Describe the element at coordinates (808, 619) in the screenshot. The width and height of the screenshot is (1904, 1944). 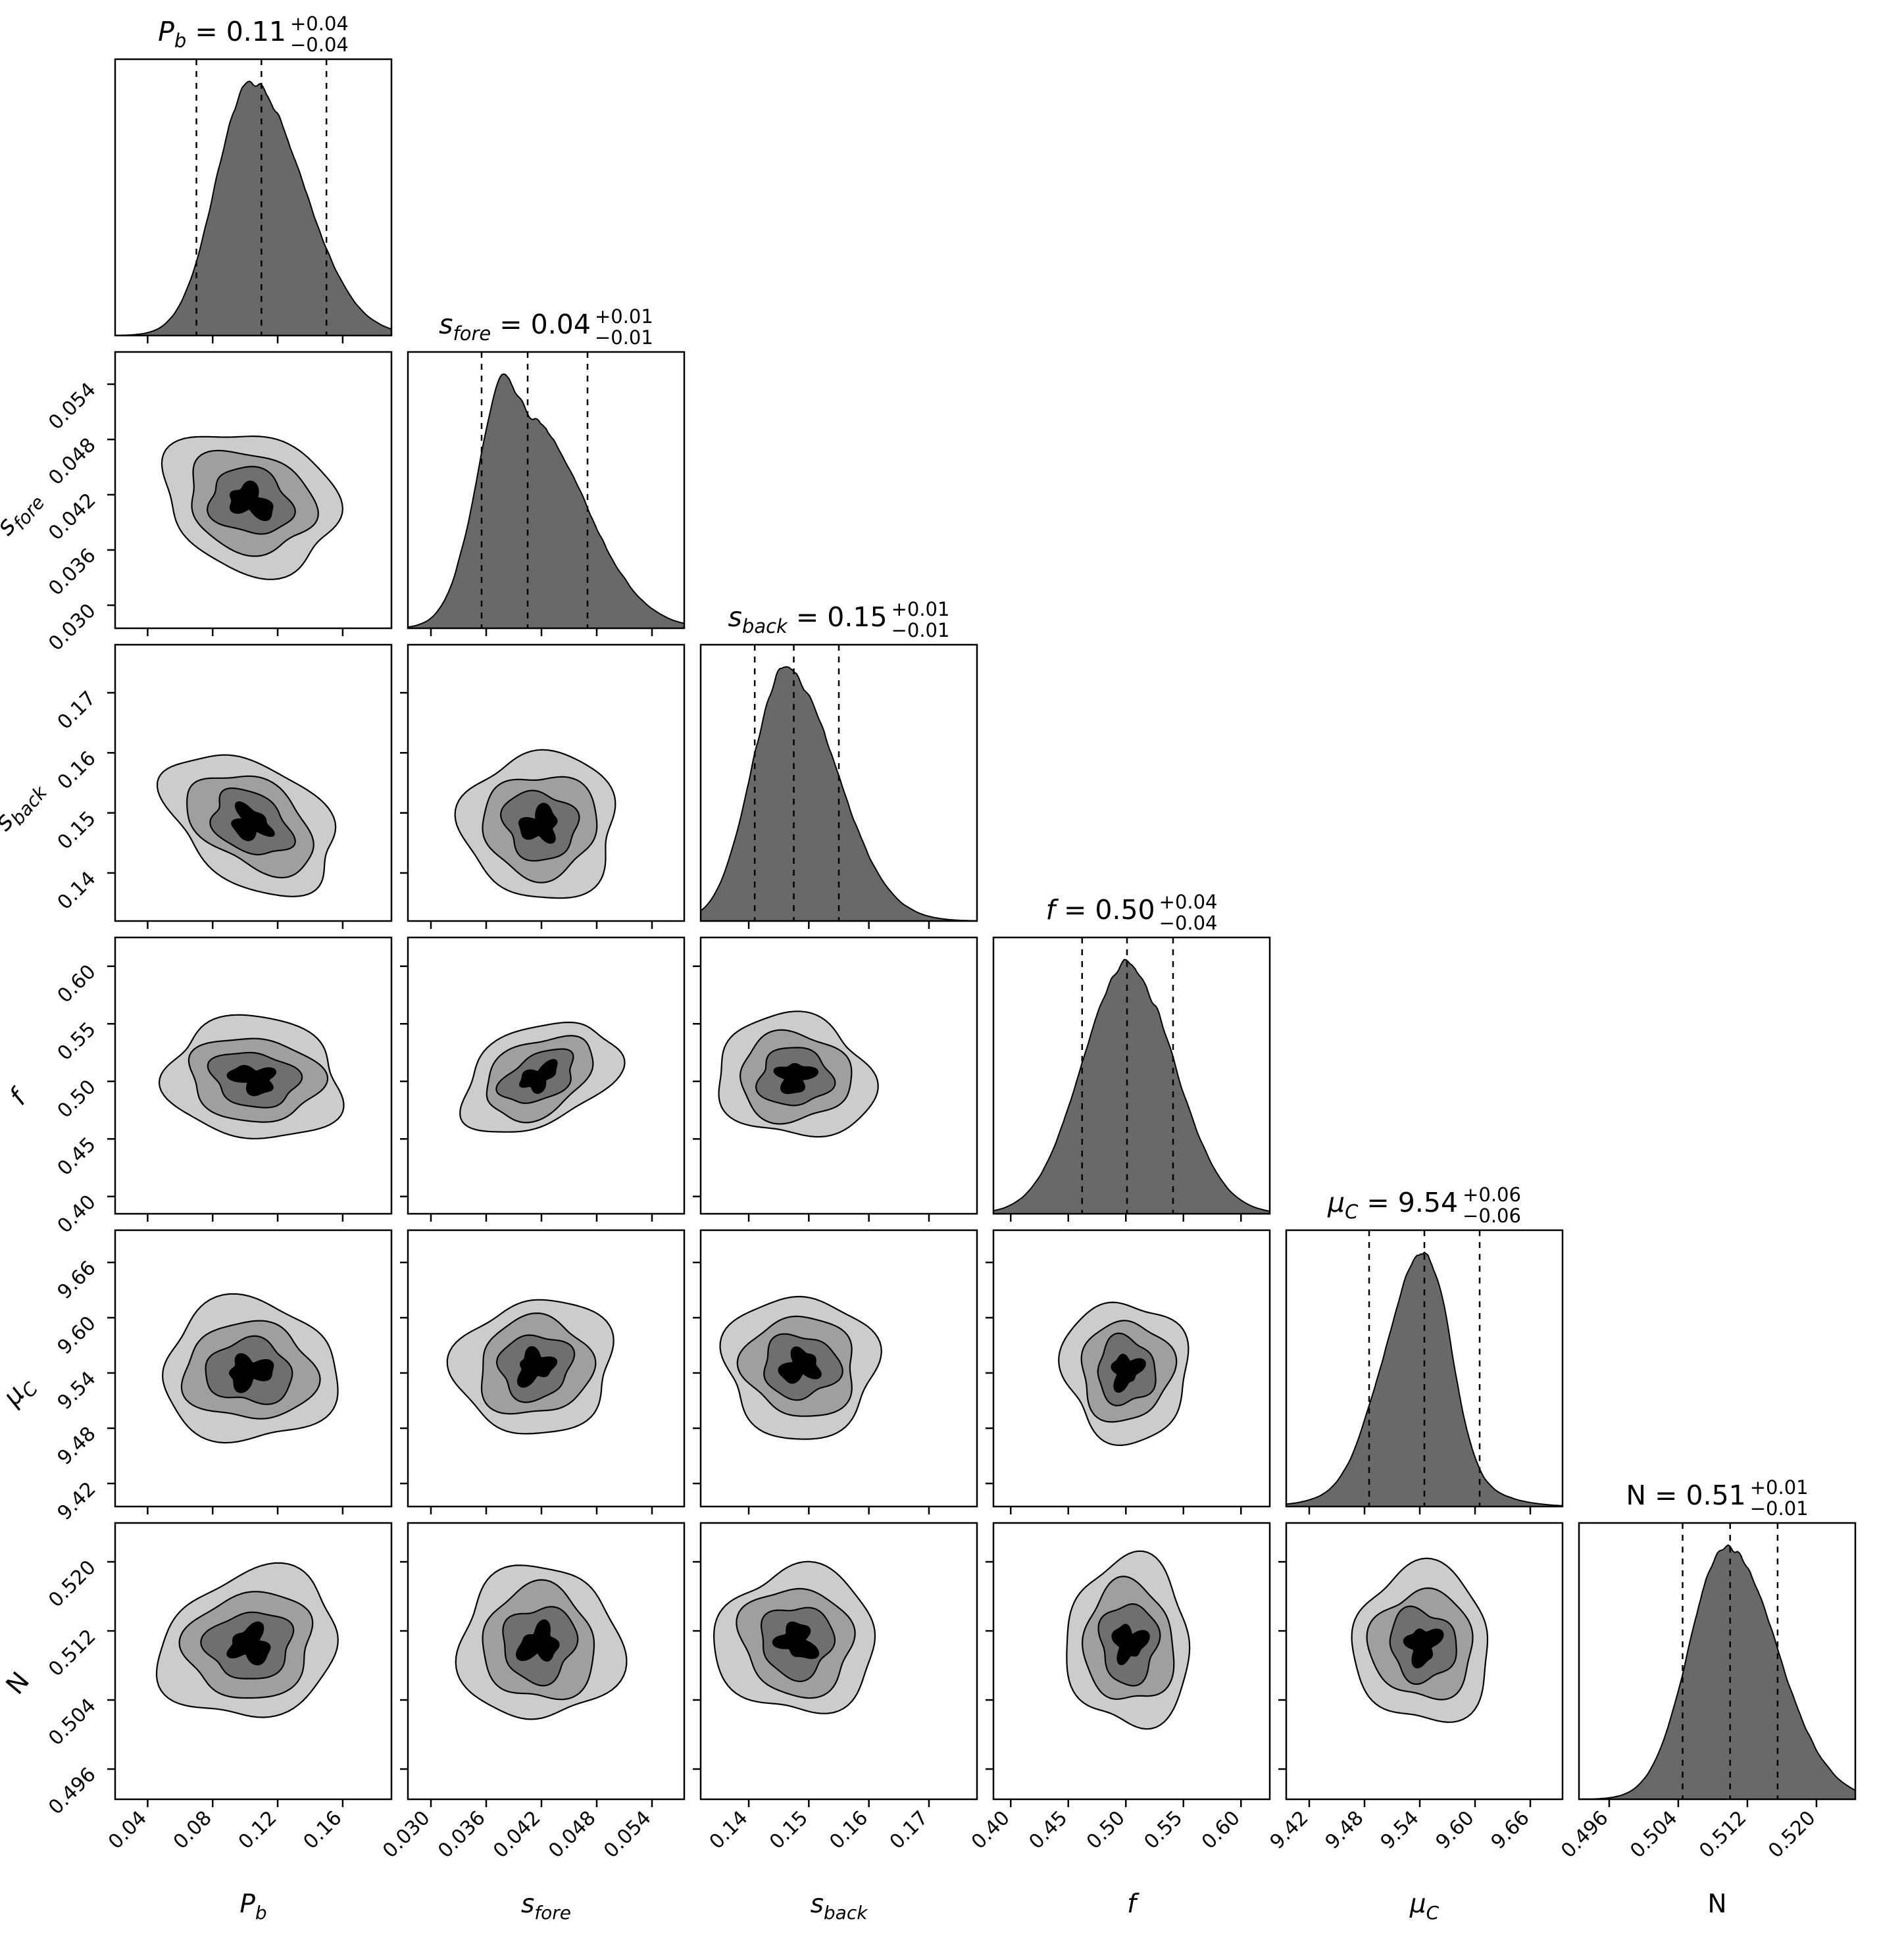
I see `svg-text: sback = 0.15` at that location.